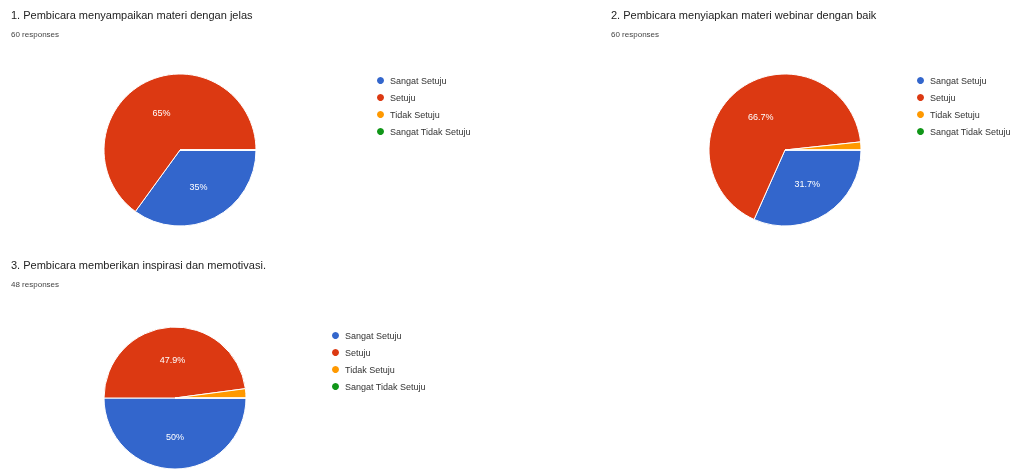 The image size is (1031, 475). What do you see at coordinates (35, 284) in the screenshot?
I see `text: 48 responses` at bounding box center [35, 284].